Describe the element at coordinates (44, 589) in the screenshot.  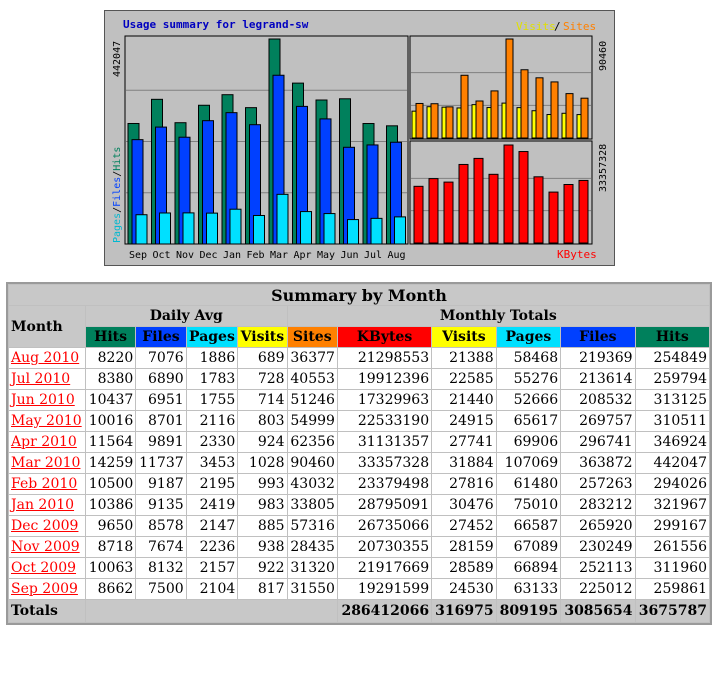
I see `month-link: Sep 2009` at that location.